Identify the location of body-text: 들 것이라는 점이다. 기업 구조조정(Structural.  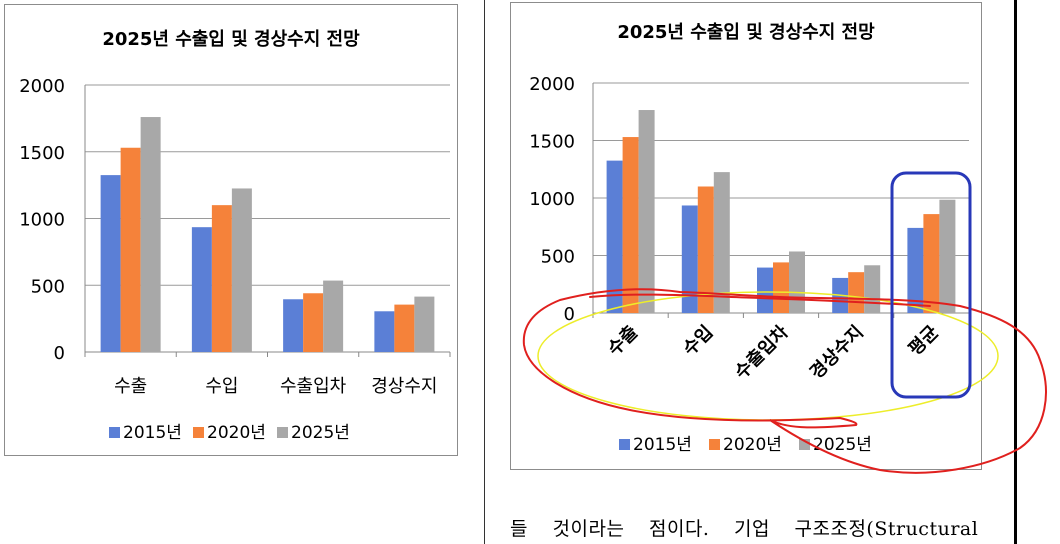
(744, 529).